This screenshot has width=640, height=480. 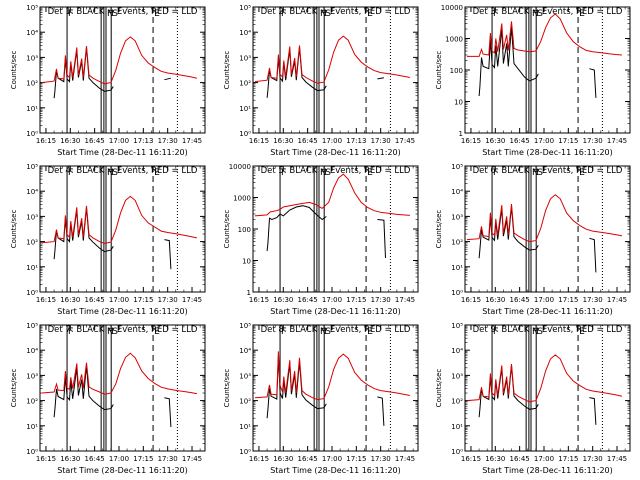 I want to click on y-tick-label: 10000, so click(x=240, y=167).